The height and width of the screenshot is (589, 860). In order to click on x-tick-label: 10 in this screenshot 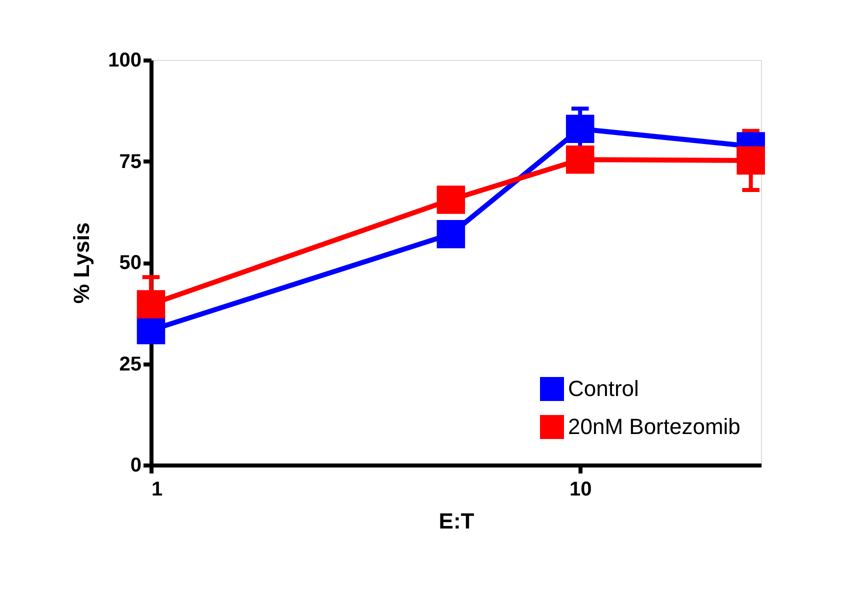, I will do `click(580, 489)`.